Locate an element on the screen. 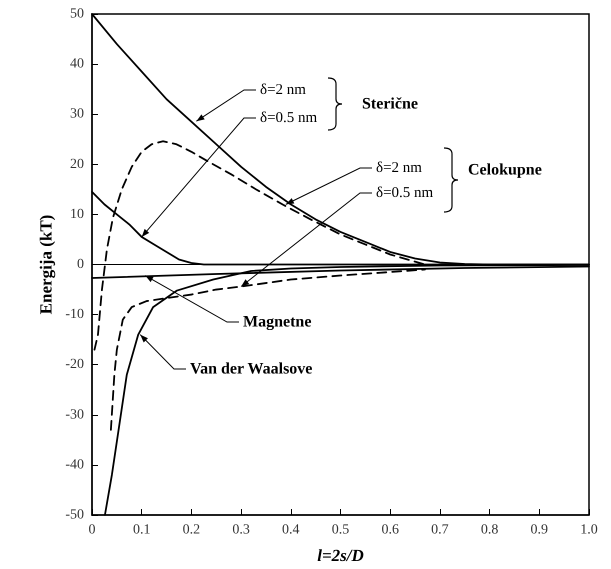 Image resolution: width=611 pixels, height=569 pixels. annotation: Celokupne is located at coordinates (505, 170).